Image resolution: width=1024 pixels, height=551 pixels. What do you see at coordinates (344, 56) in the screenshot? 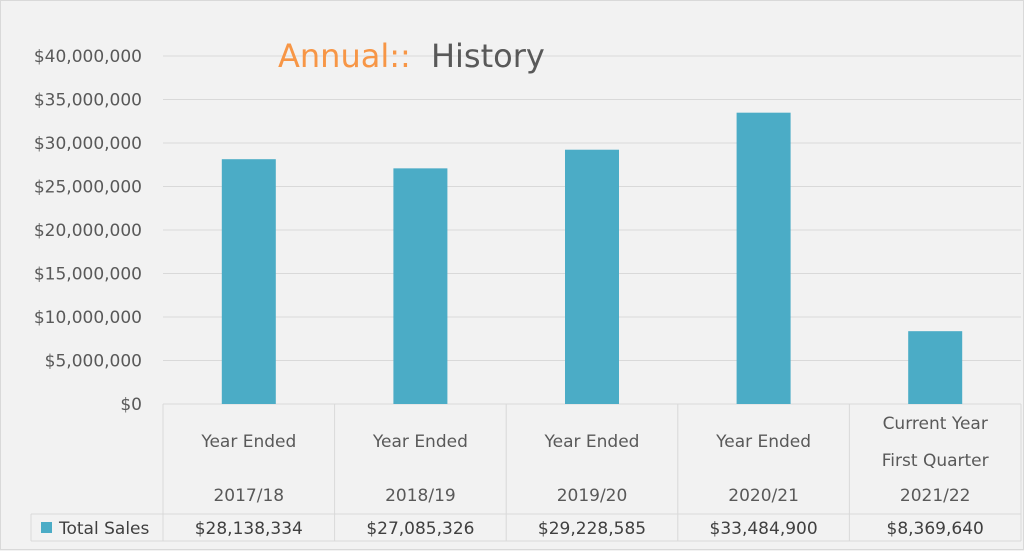
I see `title-accent: Annual::` at bounding box center [344, 56].